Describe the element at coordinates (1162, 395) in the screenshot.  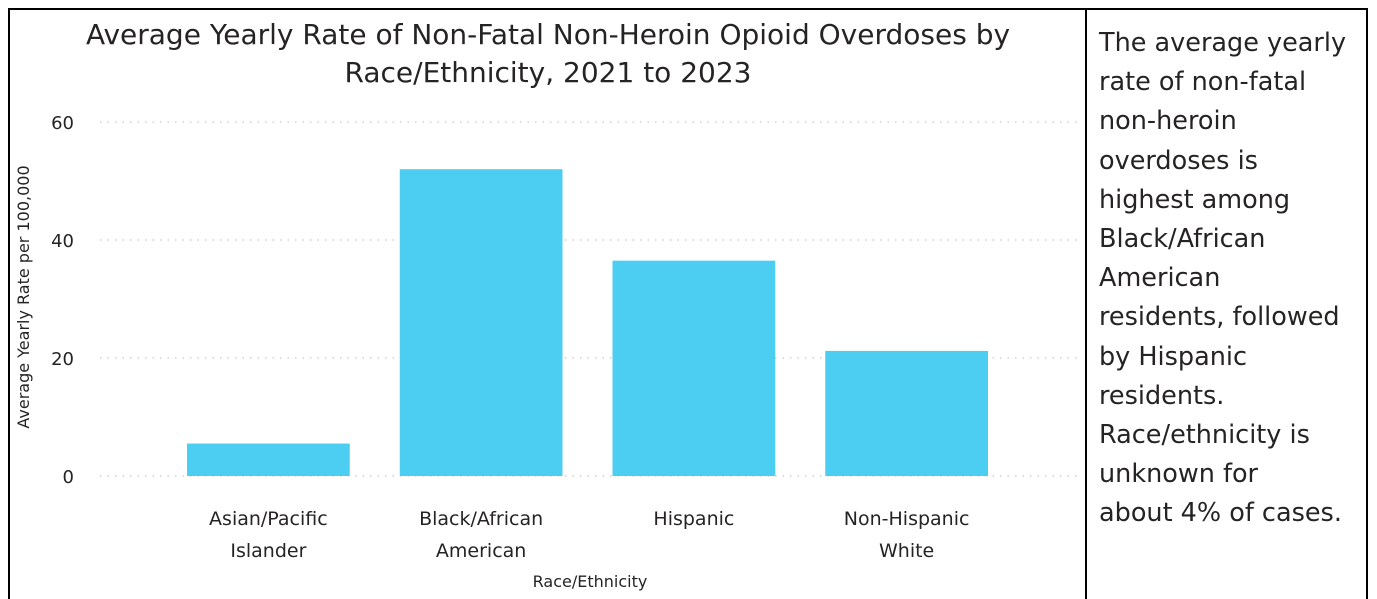
I see `side-note-line: residents.` at that location.